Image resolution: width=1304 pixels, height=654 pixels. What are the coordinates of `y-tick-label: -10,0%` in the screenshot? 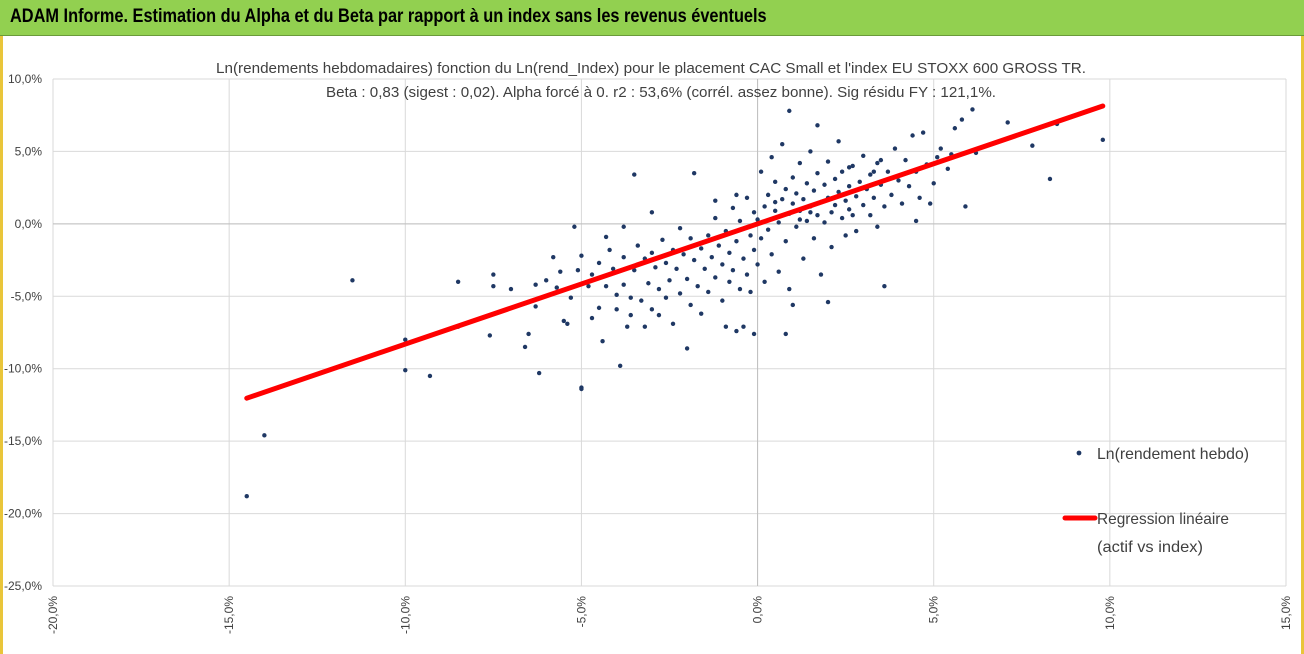 It's located at (23, 369).